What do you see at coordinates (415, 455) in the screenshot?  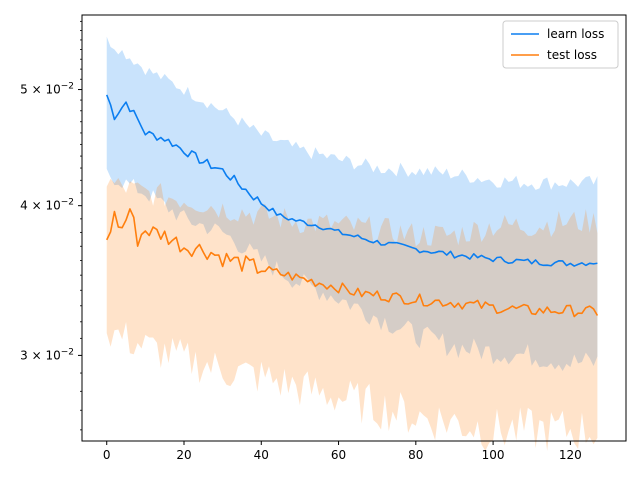 I see `x-tick-label: 80` at bounding box center [415, 455].